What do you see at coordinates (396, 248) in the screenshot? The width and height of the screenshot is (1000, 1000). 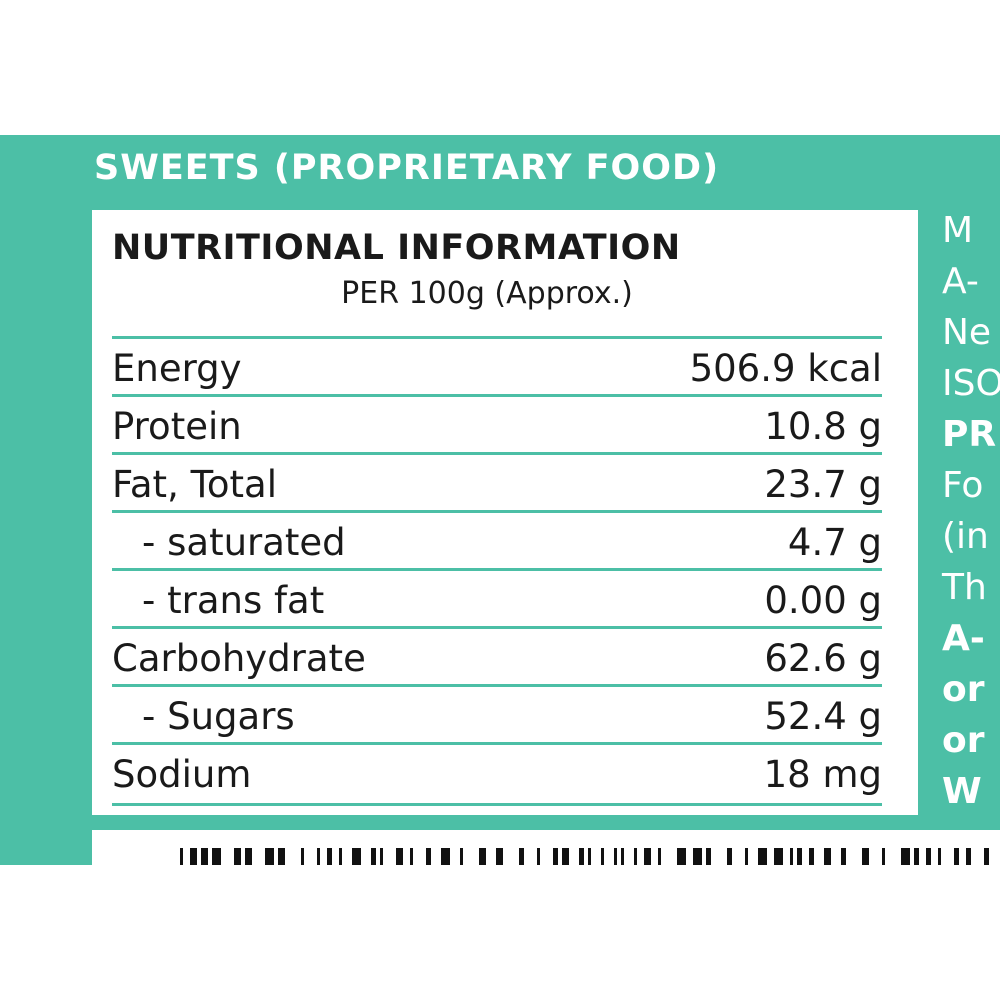 I see `panel-title: NUTRITIONAL INFORMATION` at bounding box center [396, 248].